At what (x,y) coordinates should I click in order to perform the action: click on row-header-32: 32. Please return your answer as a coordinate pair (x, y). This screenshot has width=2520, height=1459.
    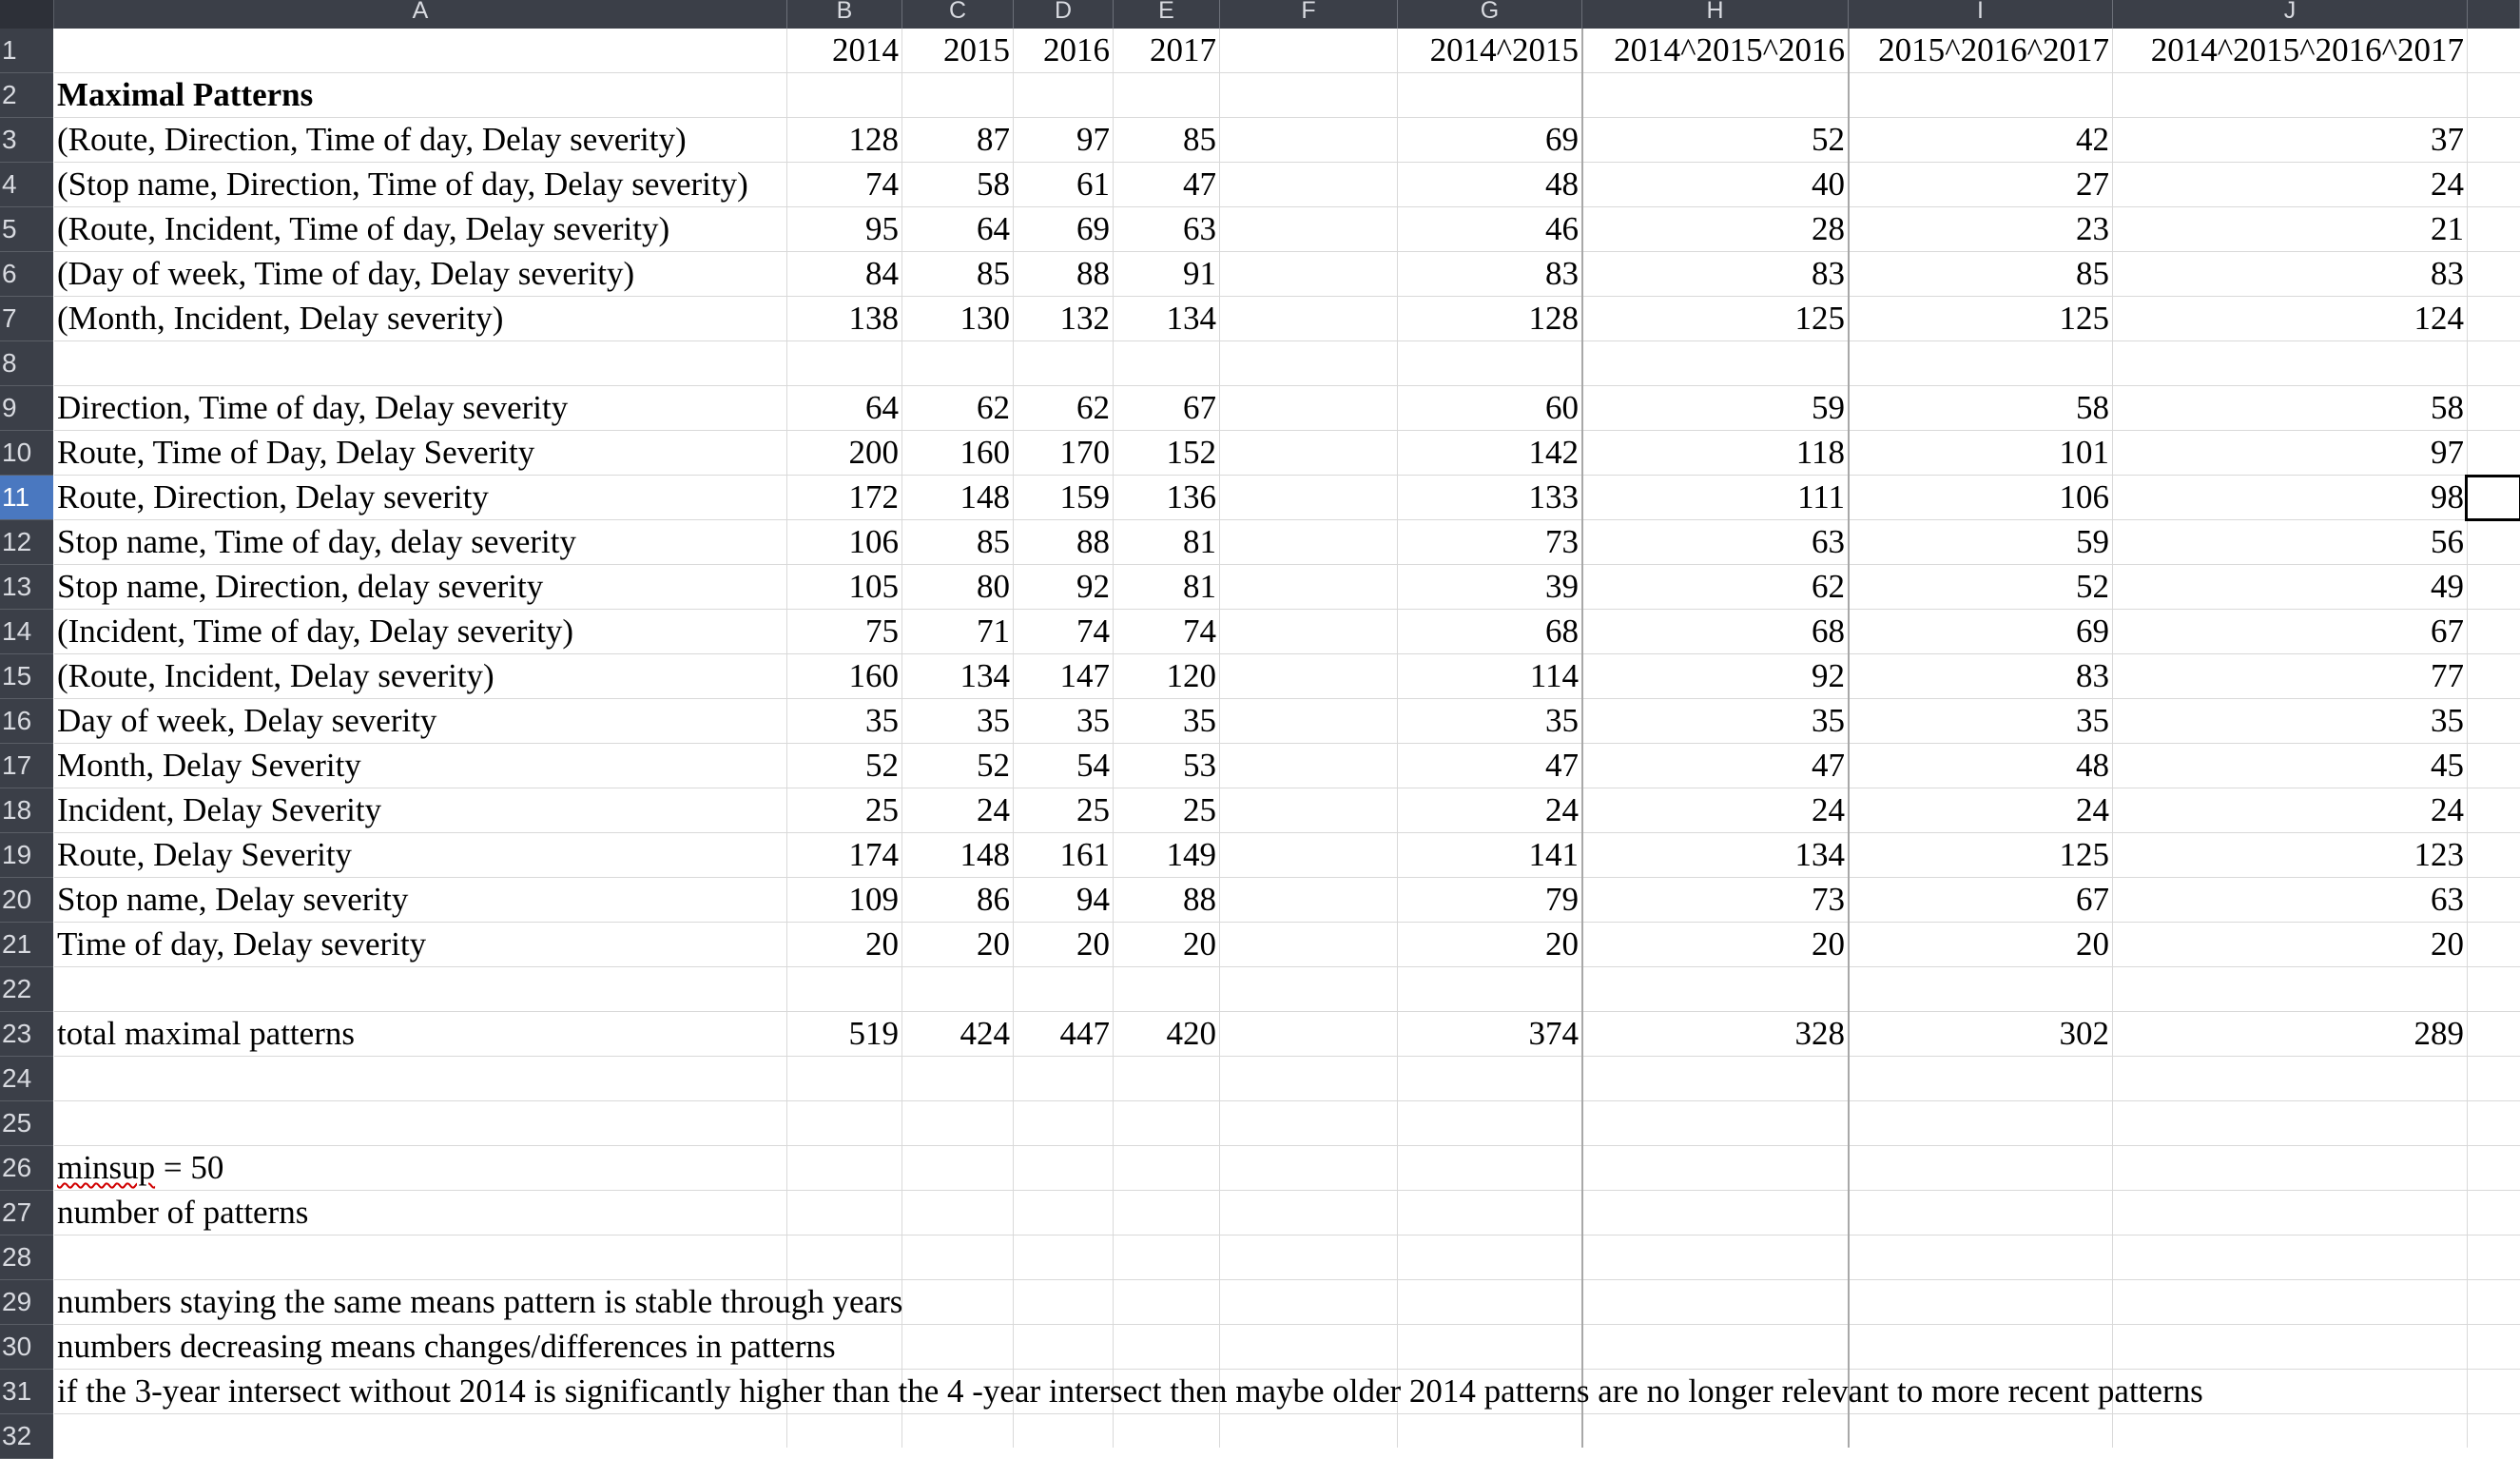
    Looking at the image, I should click on (27, 1436).